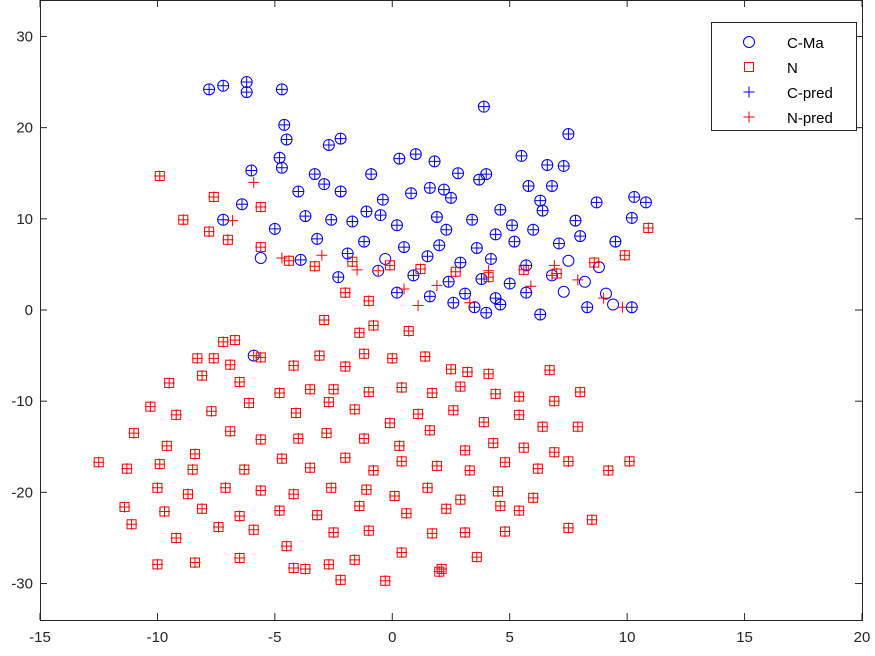  What do you see at coordinates (24, 219) in the screenshot?
I see `y-tick-label: 10` at bounding box center [24, 219].